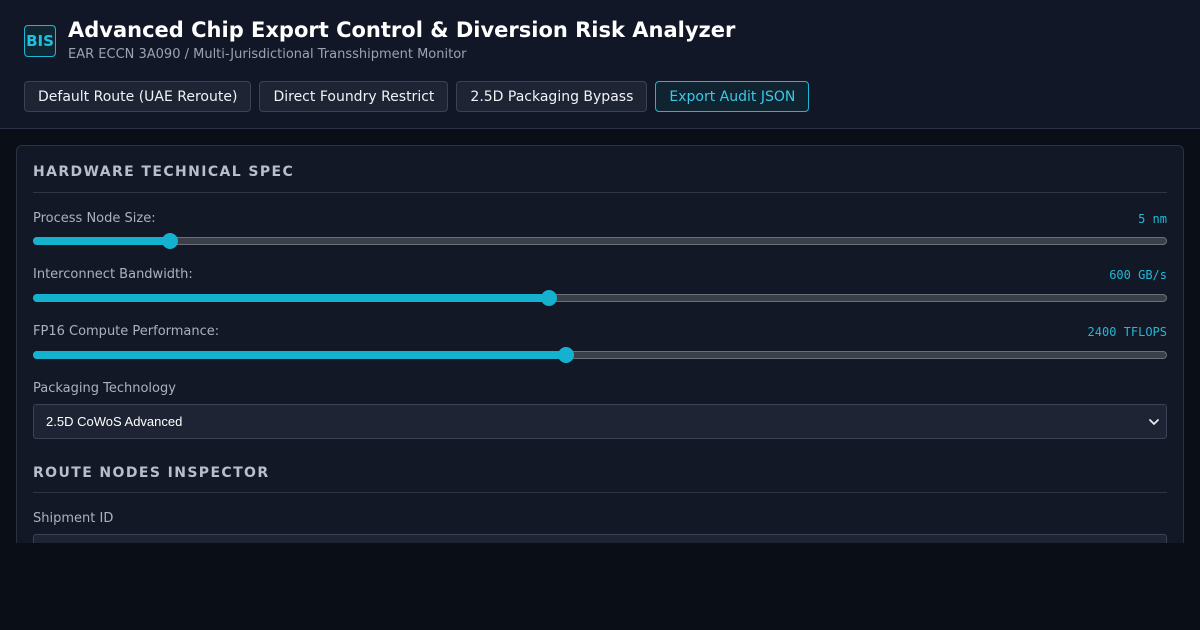  Describe the element at coordinates (600, 298) in the screenshot. I see `bandwidth-slider` at that location.